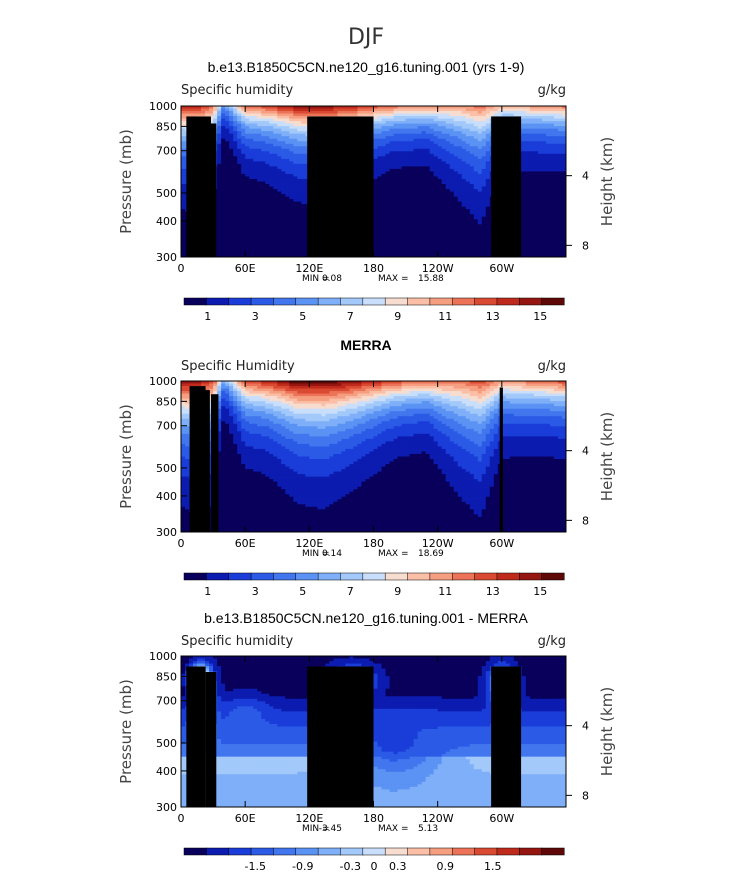  What do you see at coordinates (493, 866) in the screenshot?
I see `colorbar-label: 1.5` at bounding box center [493, 866].